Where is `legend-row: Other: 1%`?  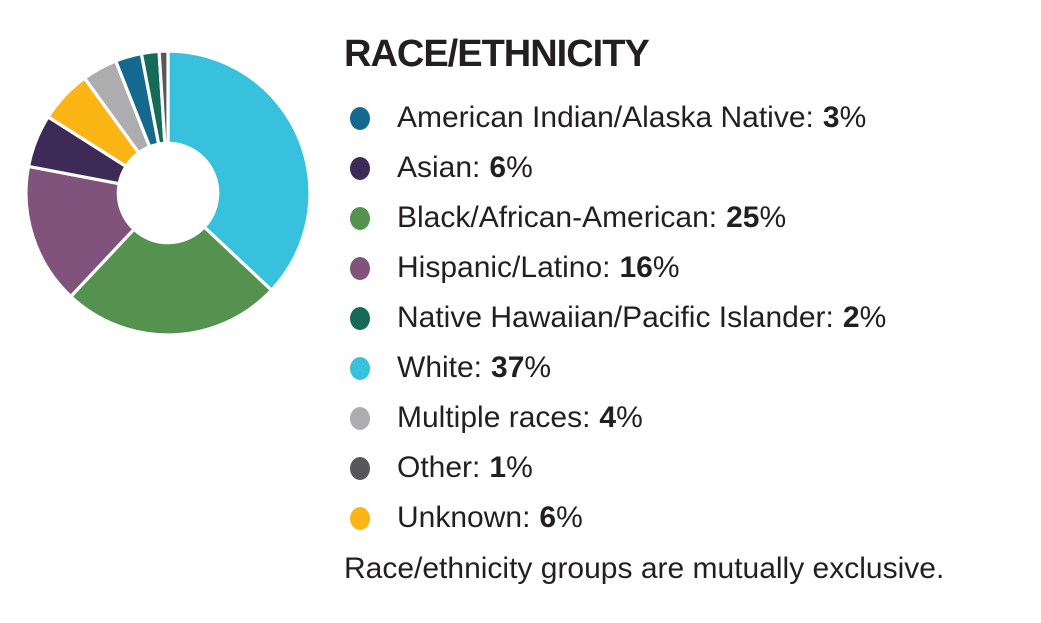 legend-row: Other: 1% is located at coordinates (689, 468).